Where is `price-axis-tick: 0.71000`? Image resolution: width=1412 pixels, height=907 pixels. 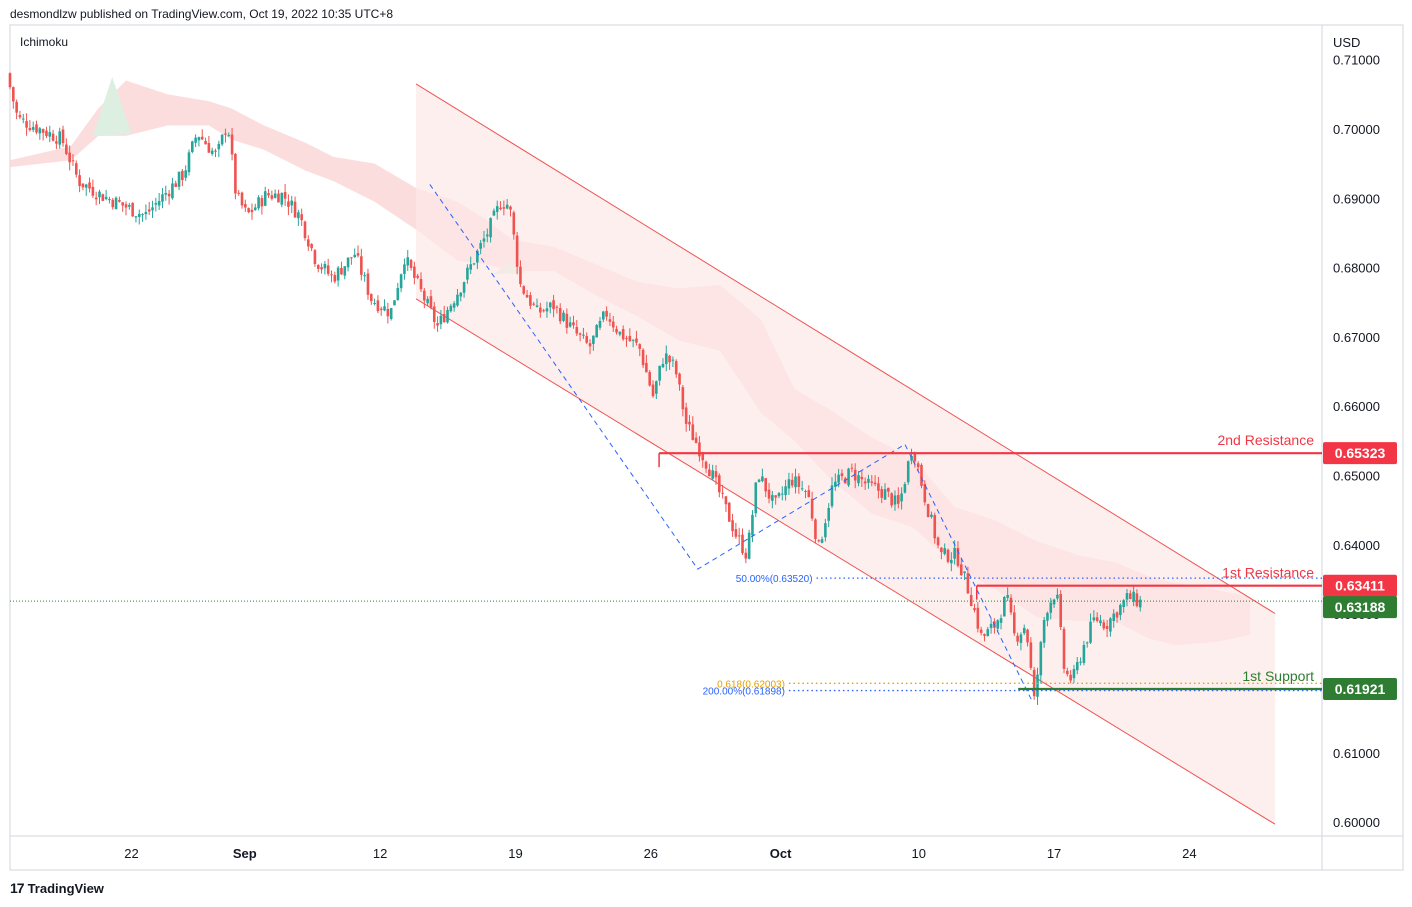 price-axis-tick: 0.71000 is located at coordinates (1356, 60).